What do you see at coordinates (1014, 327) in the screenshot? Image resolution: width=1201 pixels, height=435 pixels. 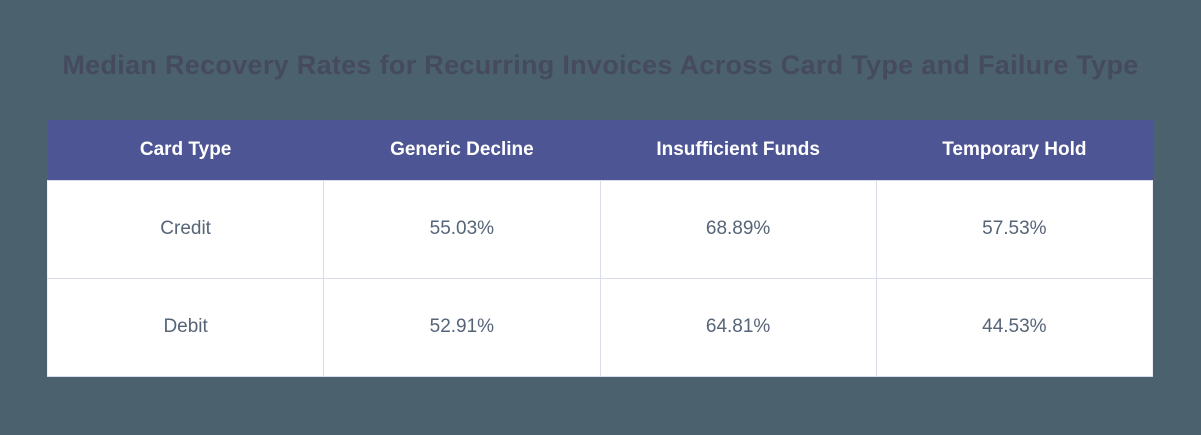 I see `cell-debit-temporary-hold: 44.53%` at bounding box center [1014, 327].